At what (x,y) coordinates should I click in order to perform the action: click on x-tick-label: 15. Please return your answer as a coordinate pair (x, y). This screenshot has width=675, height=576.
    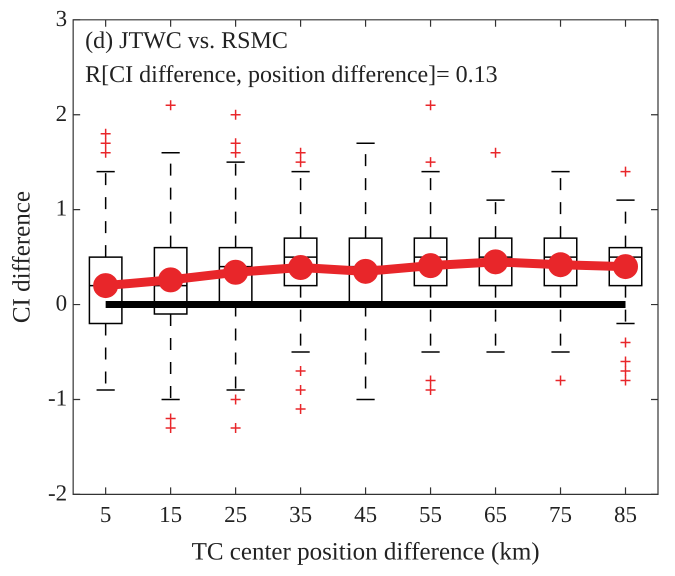
    Looking at the image, I should click on (170, 515).